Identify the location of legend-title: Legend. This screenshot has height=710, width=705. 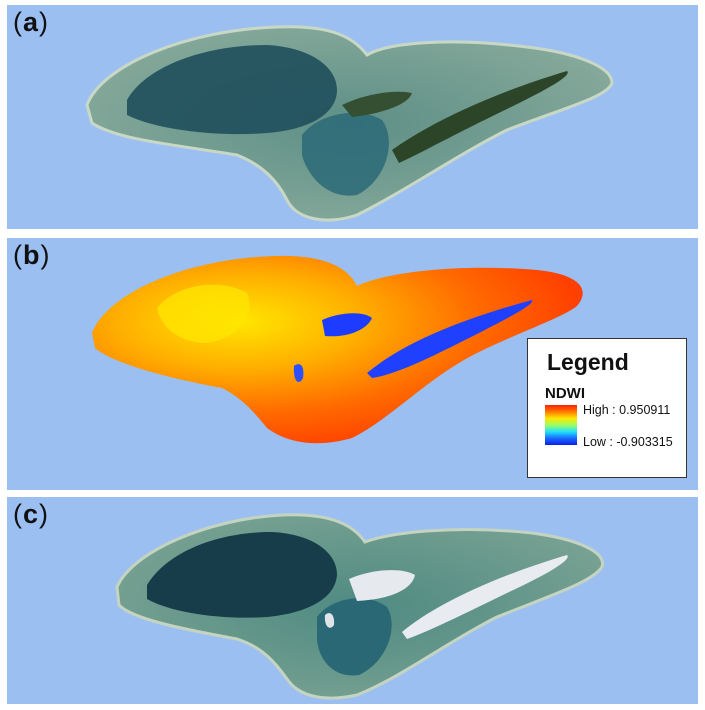
(588, 362).